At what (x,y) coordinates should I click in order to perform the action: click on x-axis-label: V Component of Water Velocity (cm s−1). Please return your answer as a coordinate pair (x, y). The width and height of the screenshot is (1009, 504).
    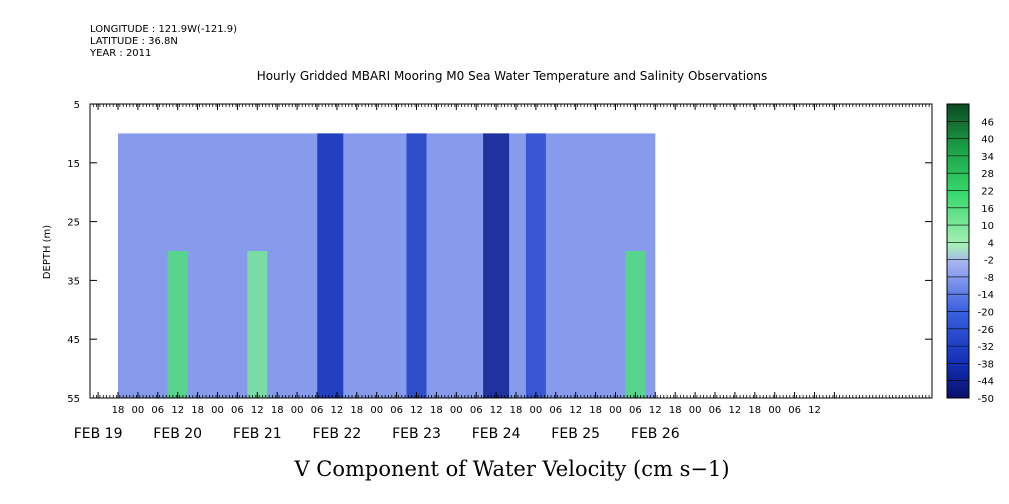
    Looking at the image, I should click on (511, 469).